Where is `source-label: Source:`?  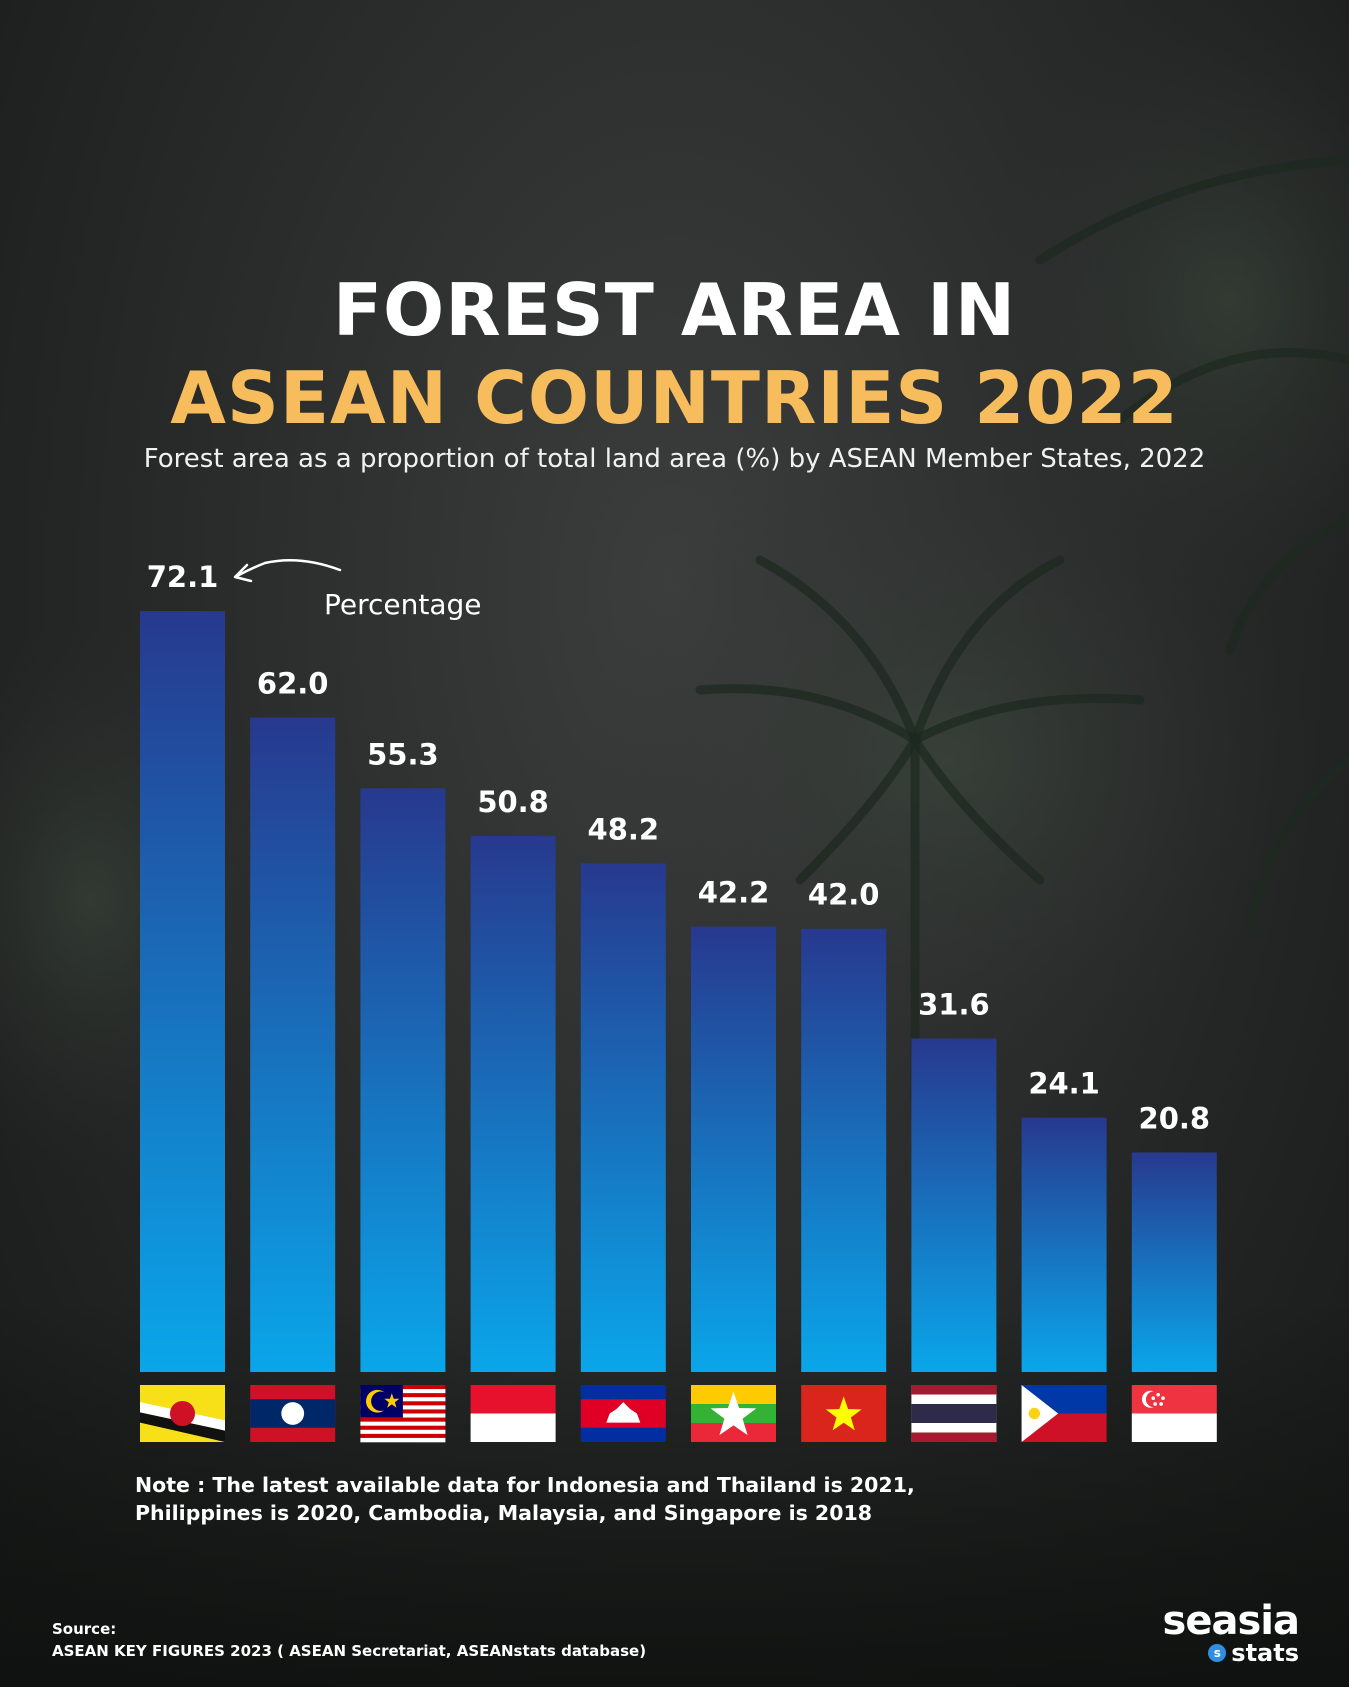 source-label: Source: is located at coordinates (84, 1629).